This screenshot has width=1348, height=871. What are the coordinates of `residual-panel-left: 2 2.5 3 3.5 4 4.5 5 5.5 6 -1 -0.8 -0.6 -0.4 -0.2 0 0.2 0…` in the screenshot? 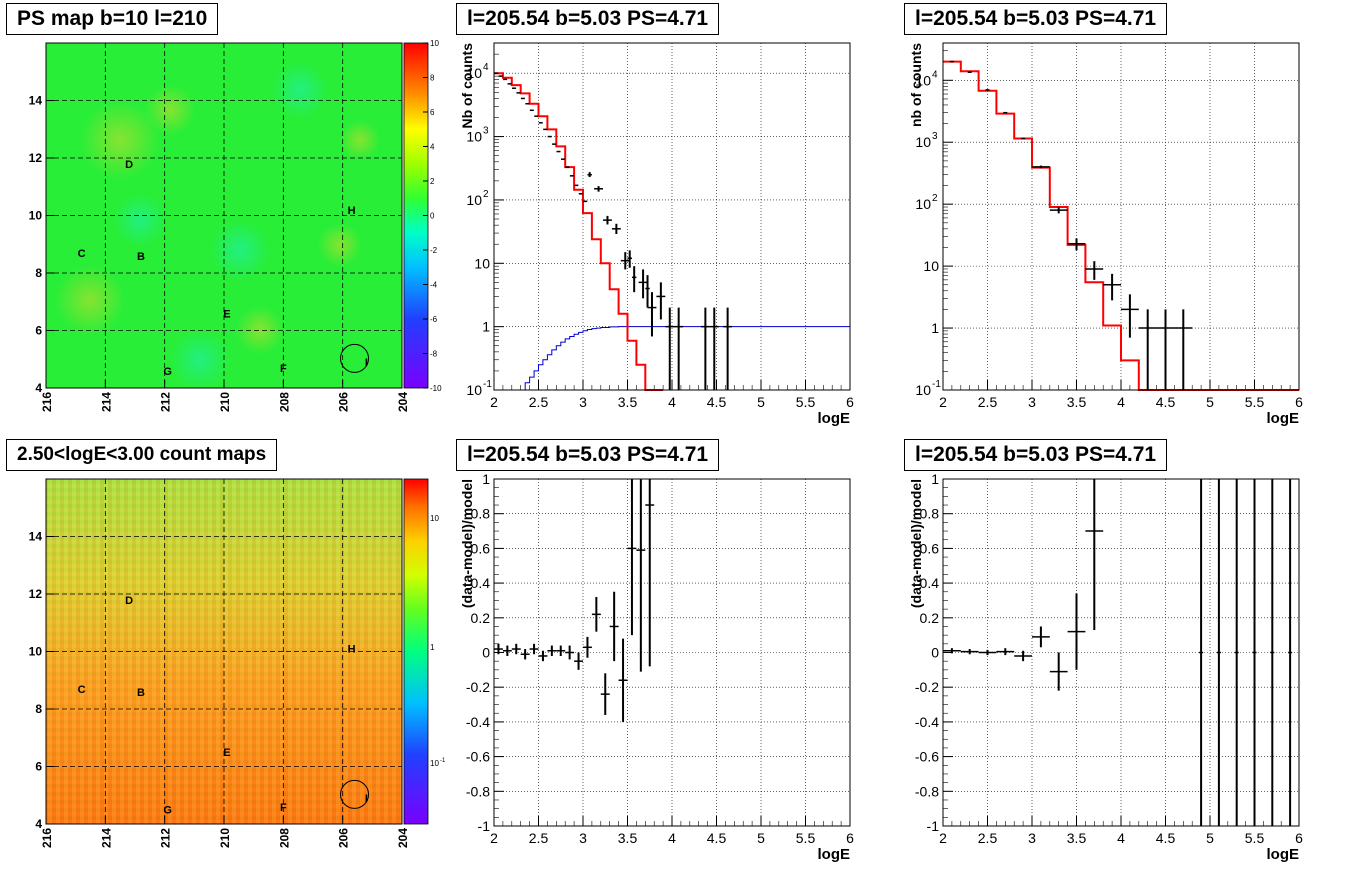 It's located at (656, 667).